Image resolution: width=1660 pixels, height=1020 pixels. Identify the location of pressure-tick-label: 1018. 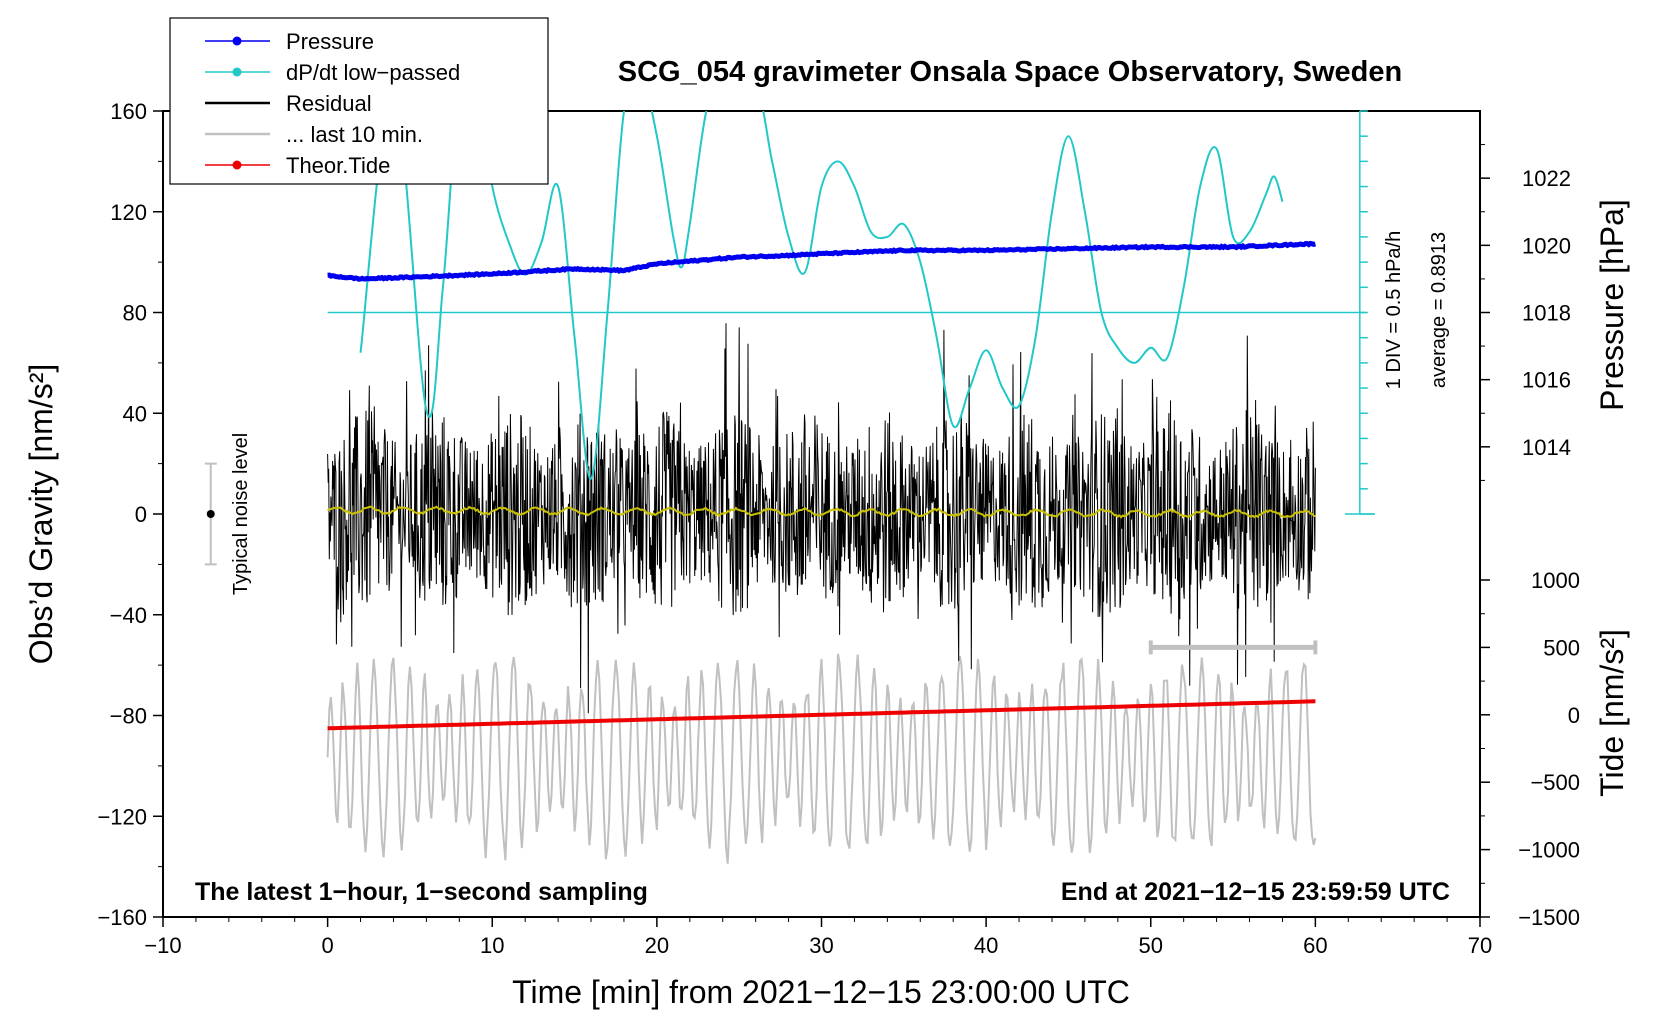
(1546, 313).